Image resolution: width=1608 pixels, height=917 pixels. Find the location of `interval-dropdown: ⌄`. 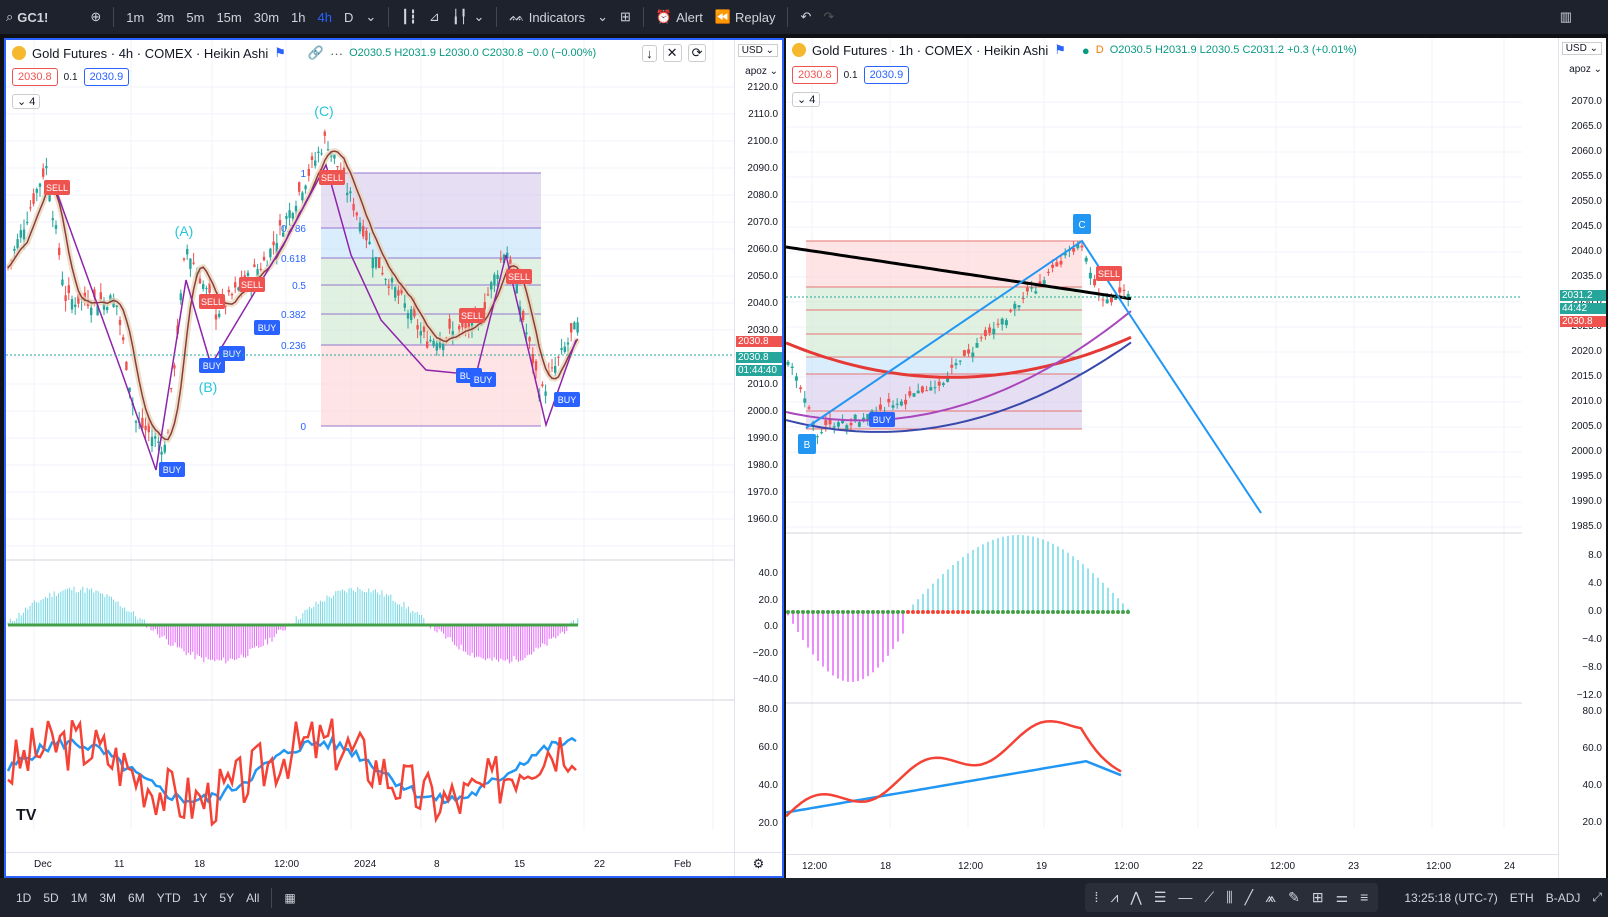

interval-dropdown: ⌄ is located at coordinates (370, 17).